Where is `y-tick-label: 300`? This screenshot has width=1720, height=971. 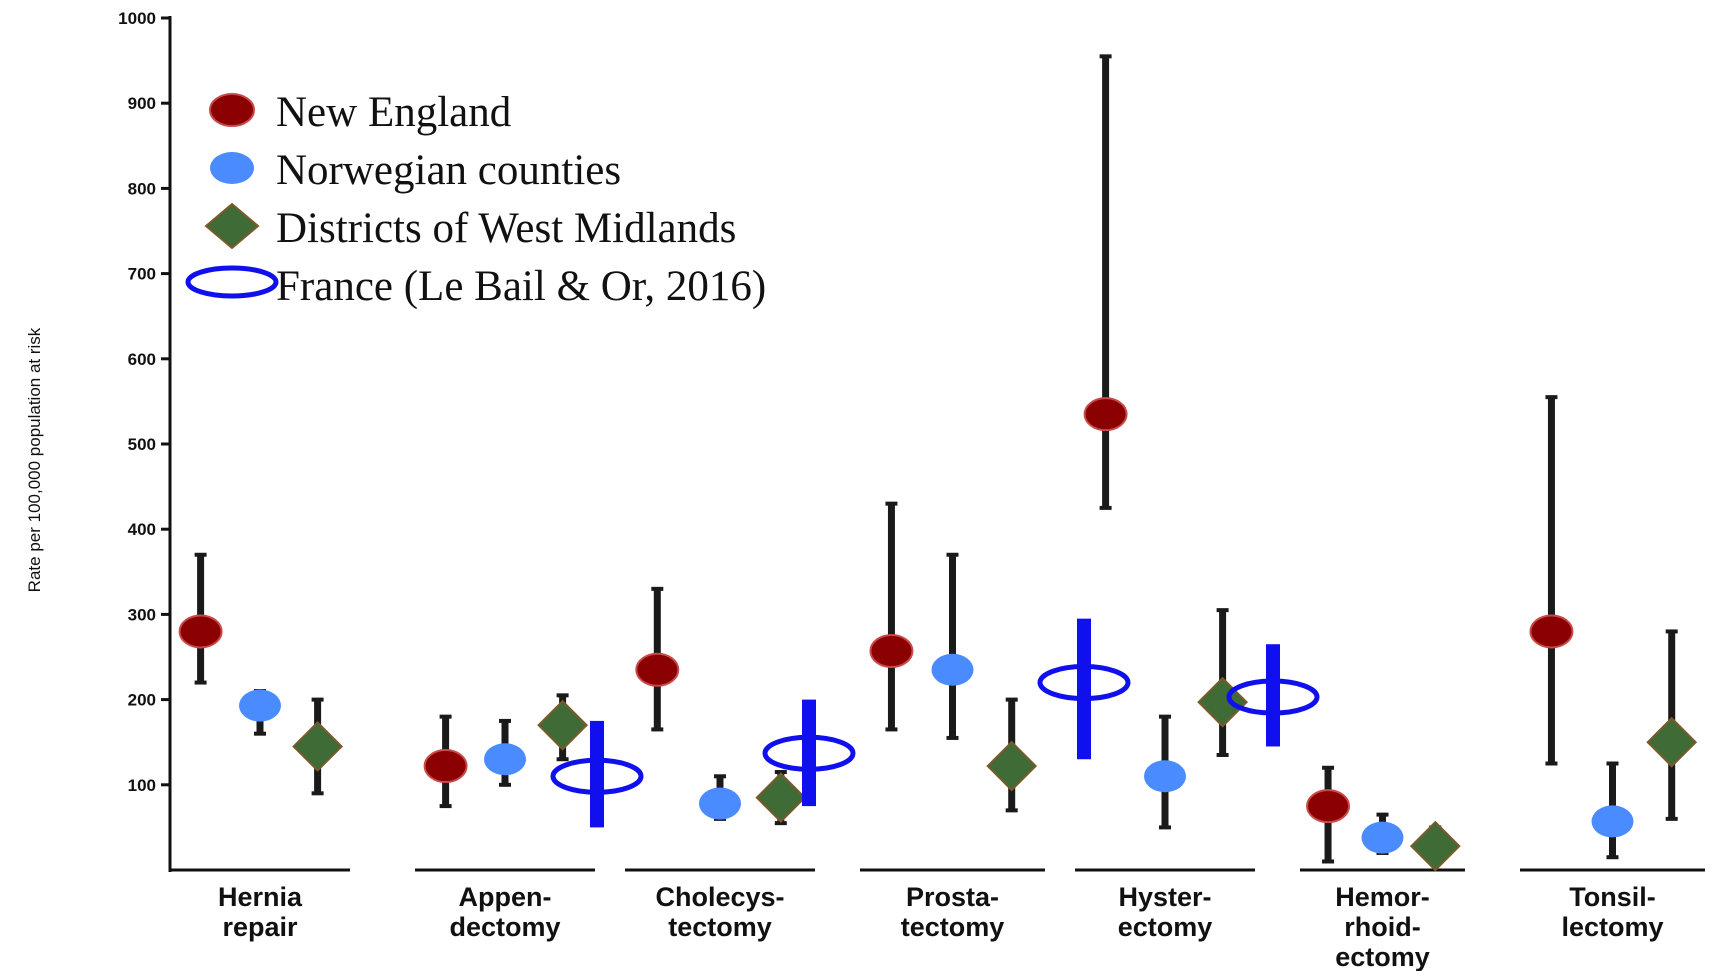 y-tick-label: 300 is located at coordinates (142, 614).